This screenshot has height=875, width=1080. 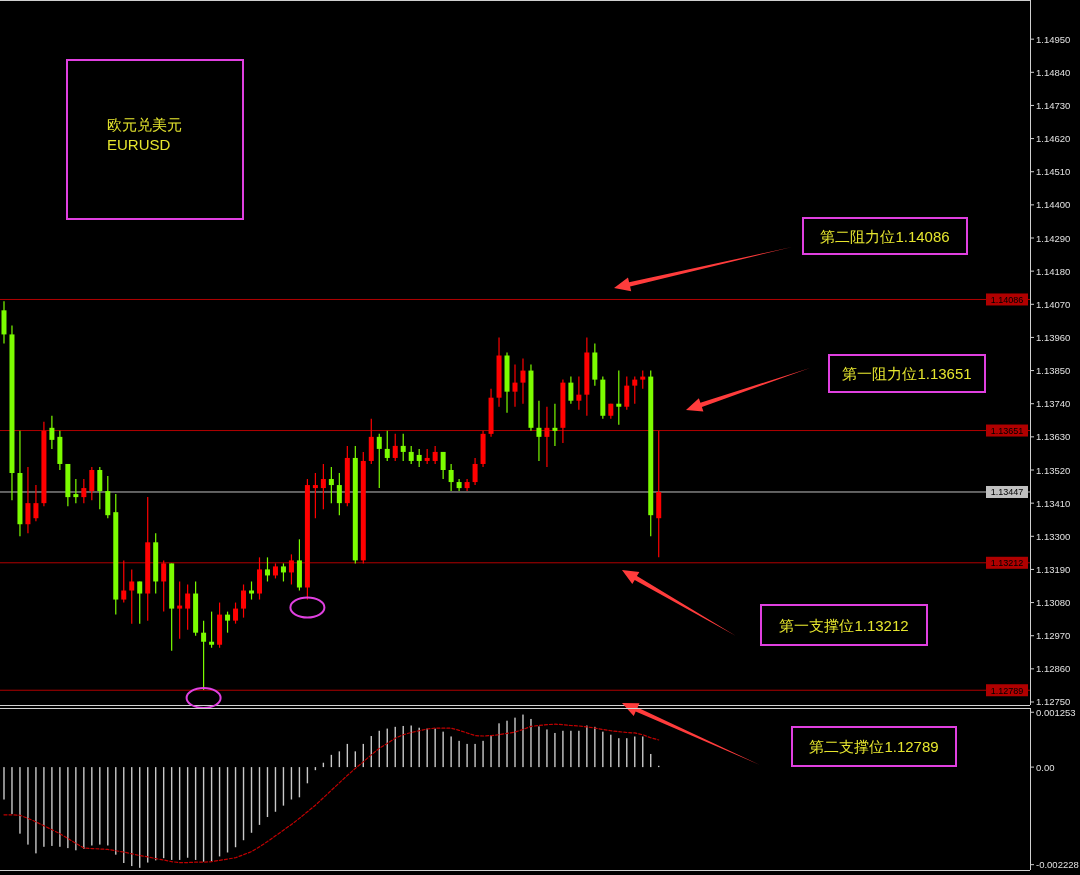 I want to click on y-tick-label: 1.13960, so click(x=1053, y=337).